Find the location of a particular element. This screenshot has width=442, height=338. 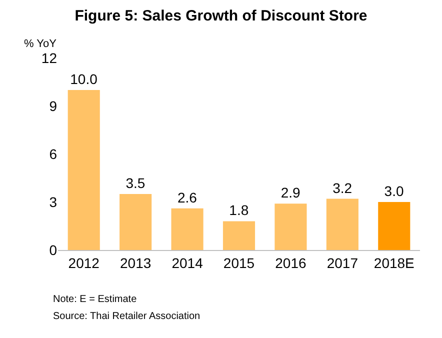

y-tick-label: 12 is located at coordinates (49, 58).